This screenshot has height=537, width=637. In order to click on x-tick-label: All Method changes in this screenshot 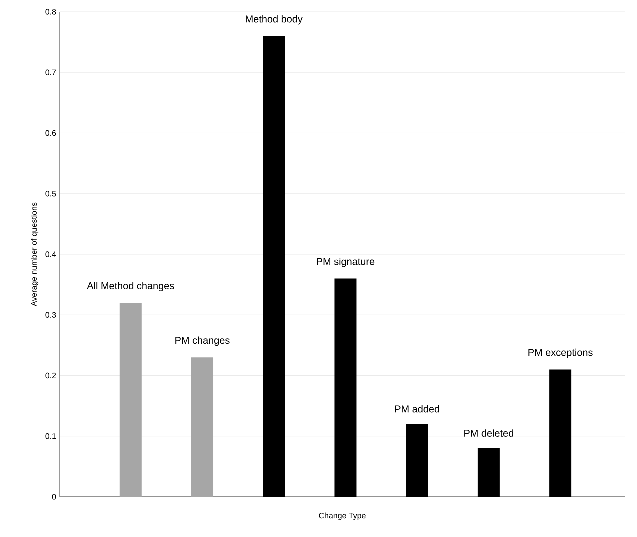, I will do `click(130, 287)`.